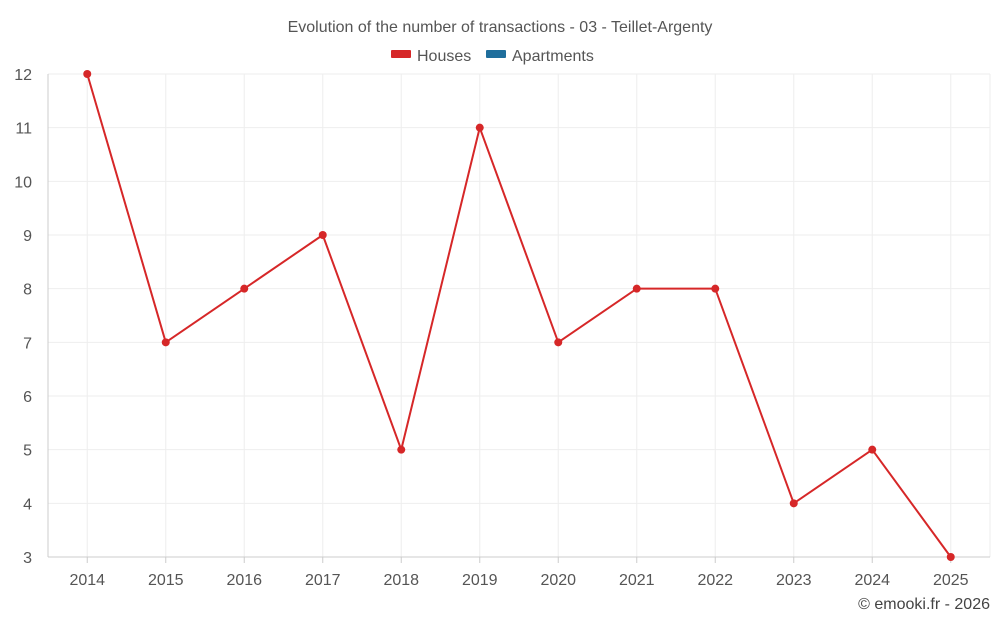 This screenshot has height=625, width=1000. What do you see at coordinates (715, 580) in the screenshot?
I see `x-tick-label: 2022` at bounding box center [715, 580].